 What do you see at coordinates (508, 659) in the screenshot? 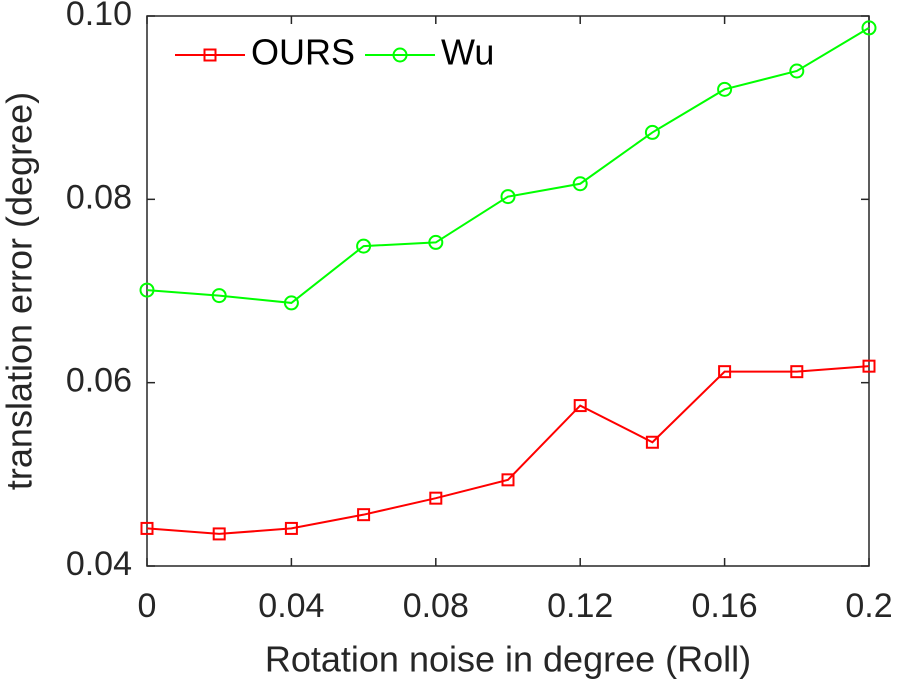
I see `x-axis-label: Rotation noise in degree (Roll)` at bounding box center [508, 659].